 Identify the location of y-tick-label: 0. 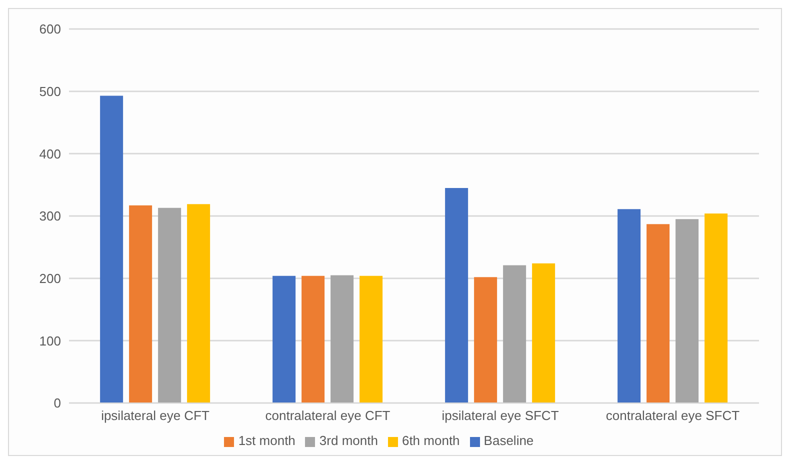
(57, 403).